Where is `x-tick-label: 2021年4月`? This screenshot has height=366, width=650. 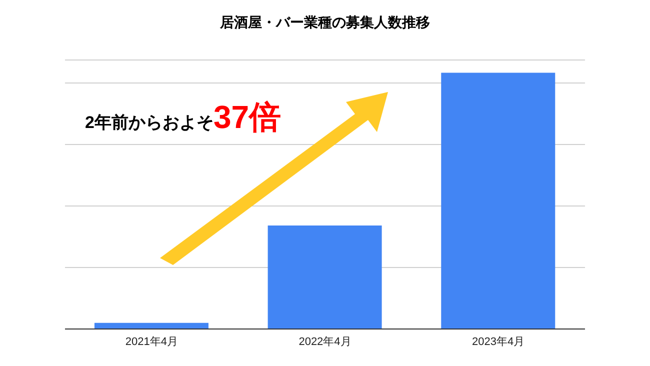
x-tick-label: 2021年4月 is located at coordinates (151, 342).